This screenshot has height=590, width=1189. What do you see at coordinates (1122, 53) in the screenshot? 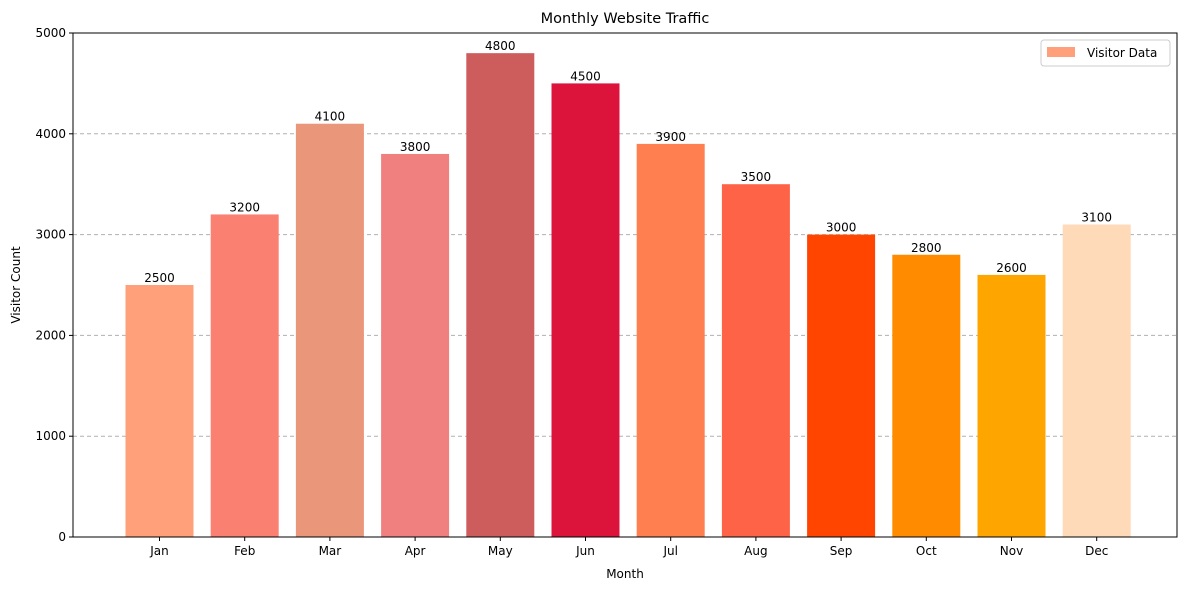
I see `legend-label: Visitor Data` at bounding box center [1122, 53].